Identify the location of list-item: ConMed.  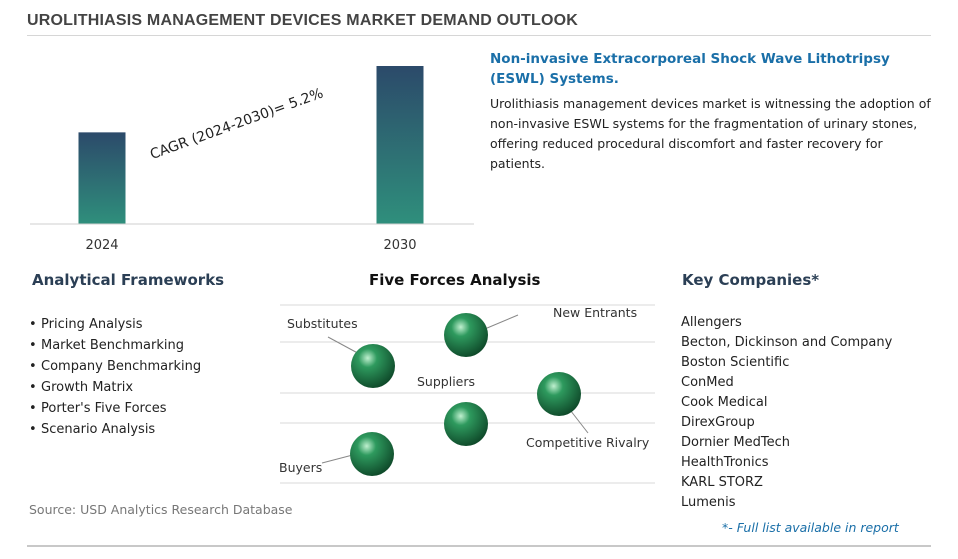
(707, 382).